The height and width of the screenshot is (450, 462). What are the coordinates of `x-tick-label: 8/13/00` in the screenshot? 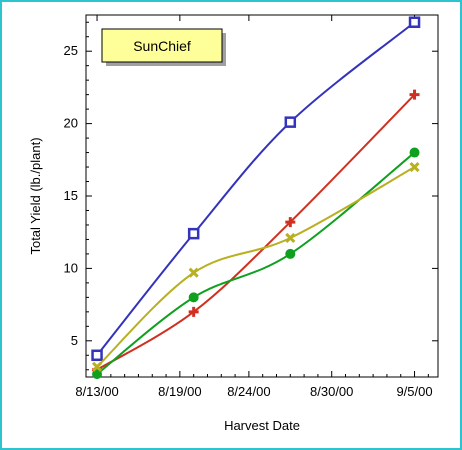 It's located at (96, 391).